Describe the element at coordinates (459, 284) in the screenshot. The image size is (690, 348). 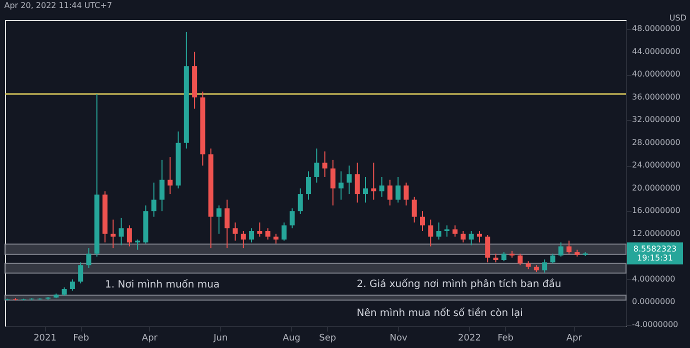
I see `annotation: 2. Giá xuống nơi mình phân tích ban đầu` at that location.